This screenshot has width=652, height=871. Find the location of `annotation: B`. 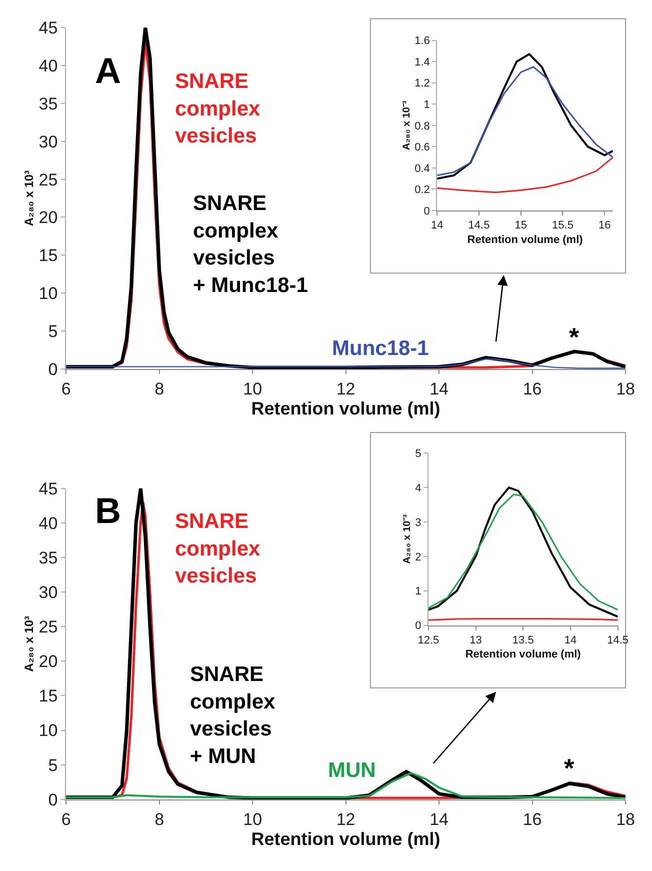

annotation: B is located at coordinates (108, 510).